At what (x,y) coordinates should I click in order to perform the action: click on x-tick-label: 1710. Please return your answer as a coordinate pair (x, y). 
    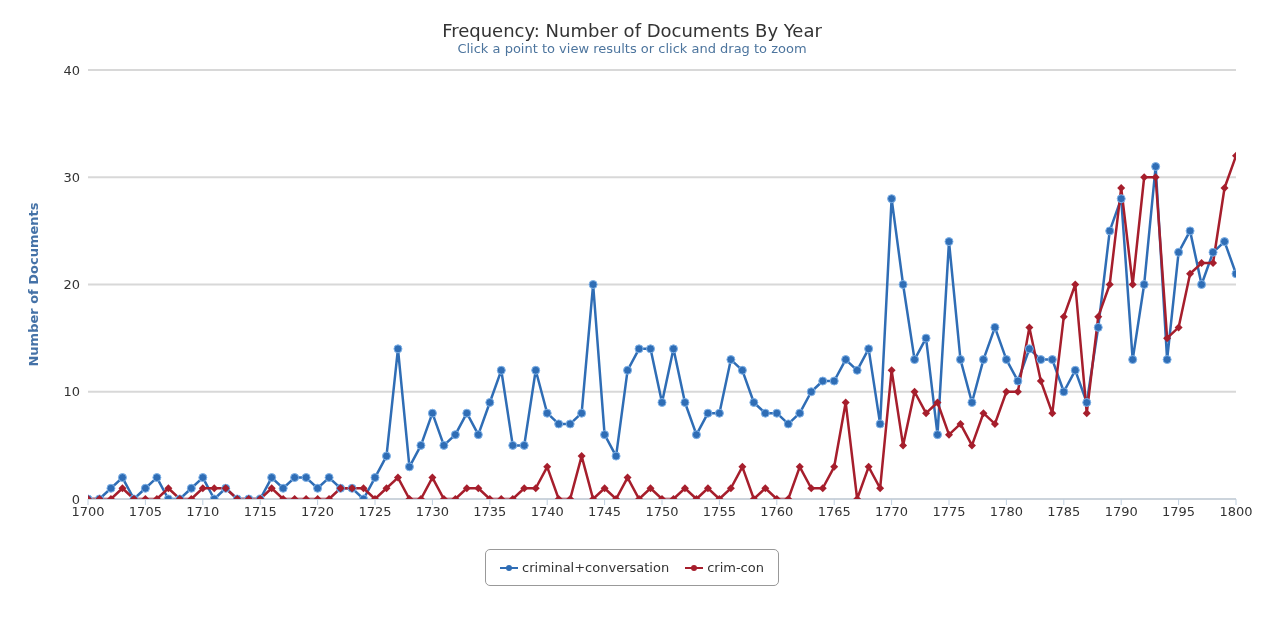
    Looking at the image, I should click on (203, 512).